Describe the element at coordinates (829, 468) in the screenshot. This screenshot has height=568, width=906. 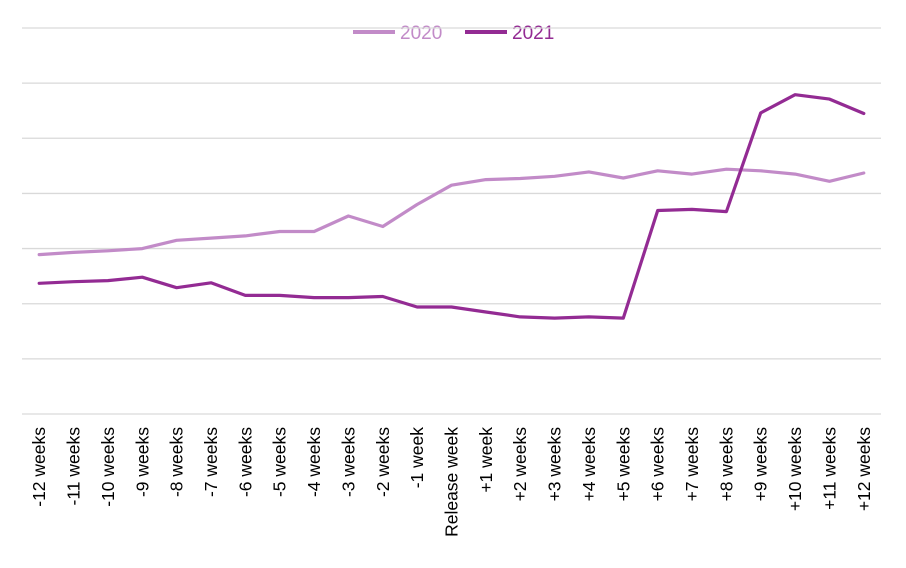
I see `x-tick-label: +11 weeks` at that location.